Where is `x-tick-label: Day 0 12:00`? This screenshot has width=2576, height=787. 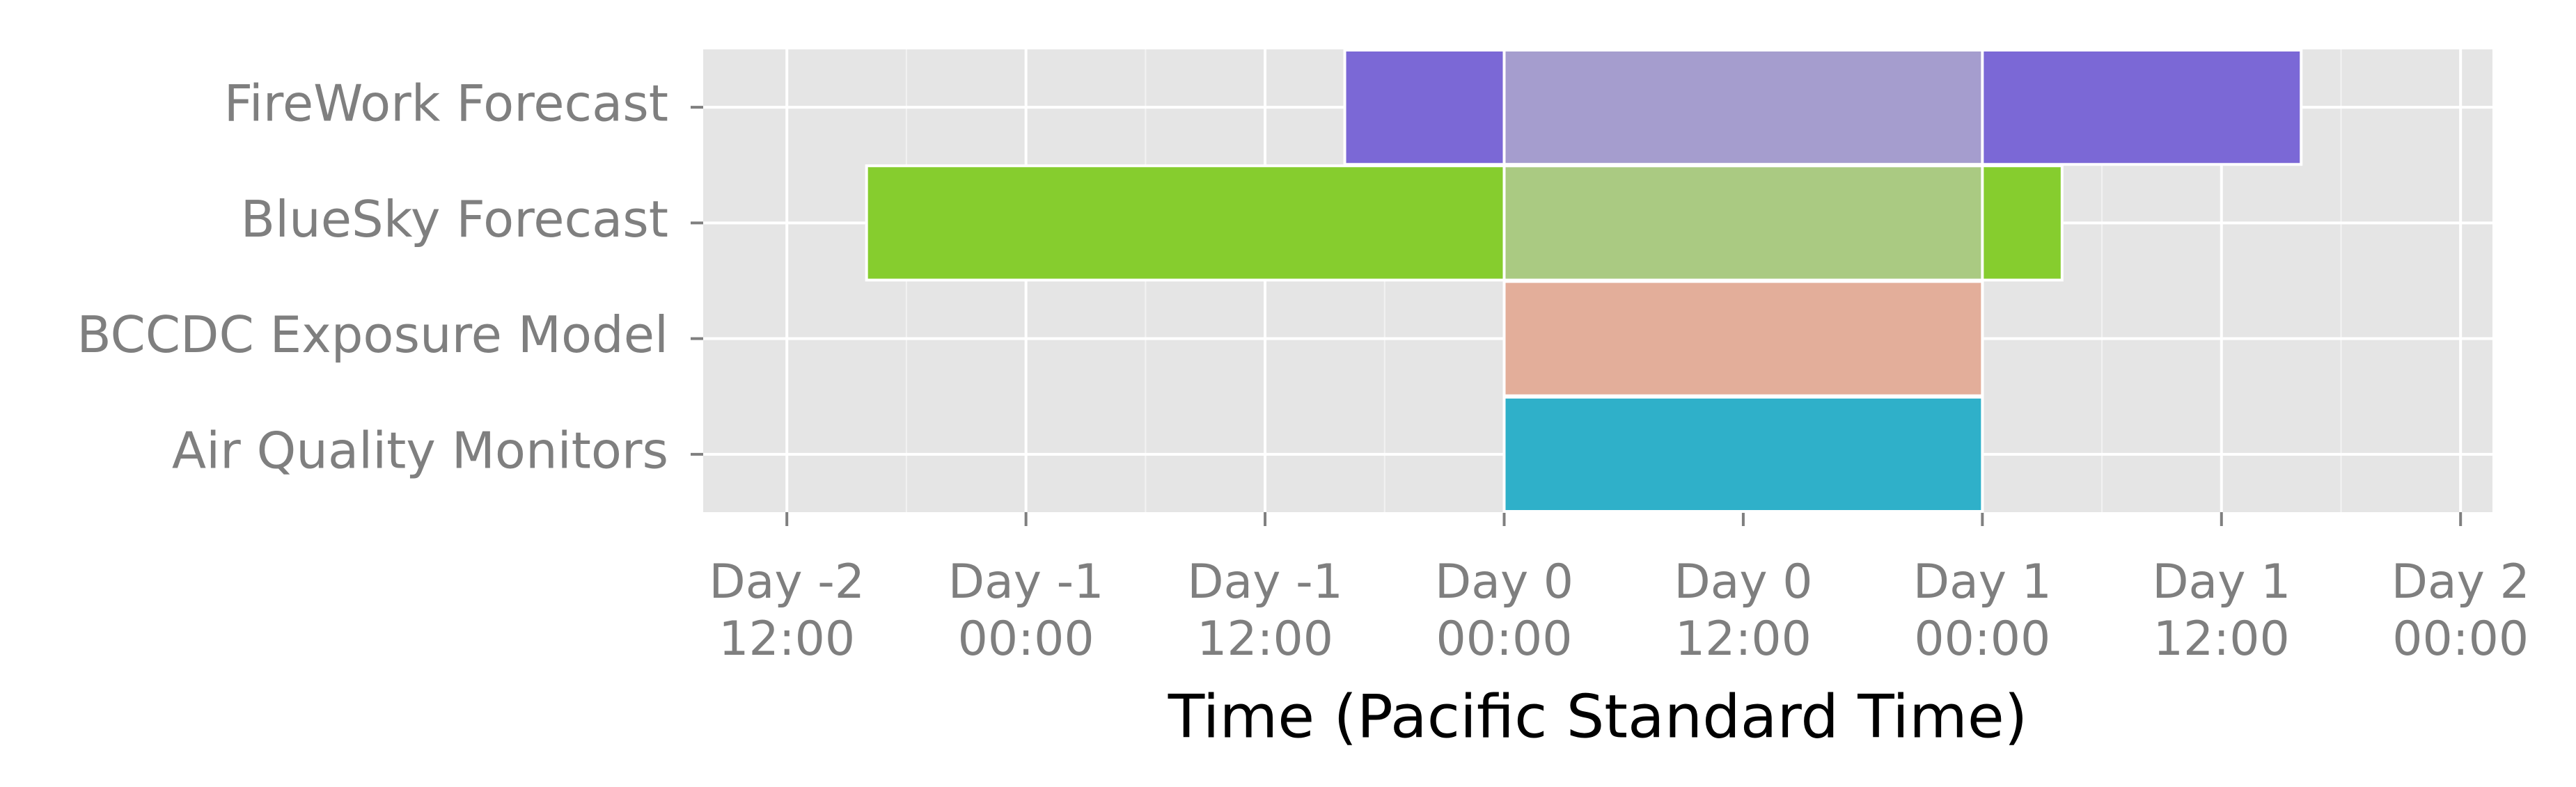 x-tick-label: Day 0 12:00 is located at coordinates (1743, 611).